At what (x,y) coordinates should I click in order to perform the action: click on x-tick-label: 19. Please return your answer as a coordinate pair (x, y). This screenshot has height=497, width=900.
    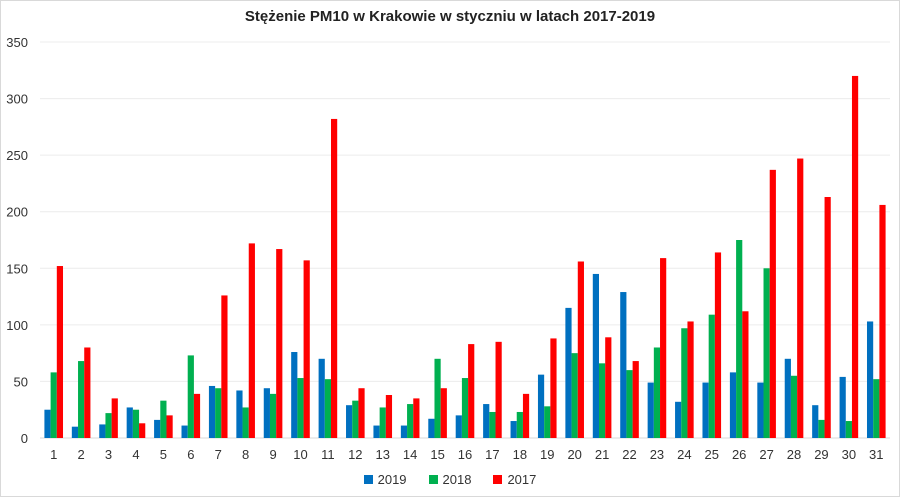
    Looking at the image, I should click on (547, 454).